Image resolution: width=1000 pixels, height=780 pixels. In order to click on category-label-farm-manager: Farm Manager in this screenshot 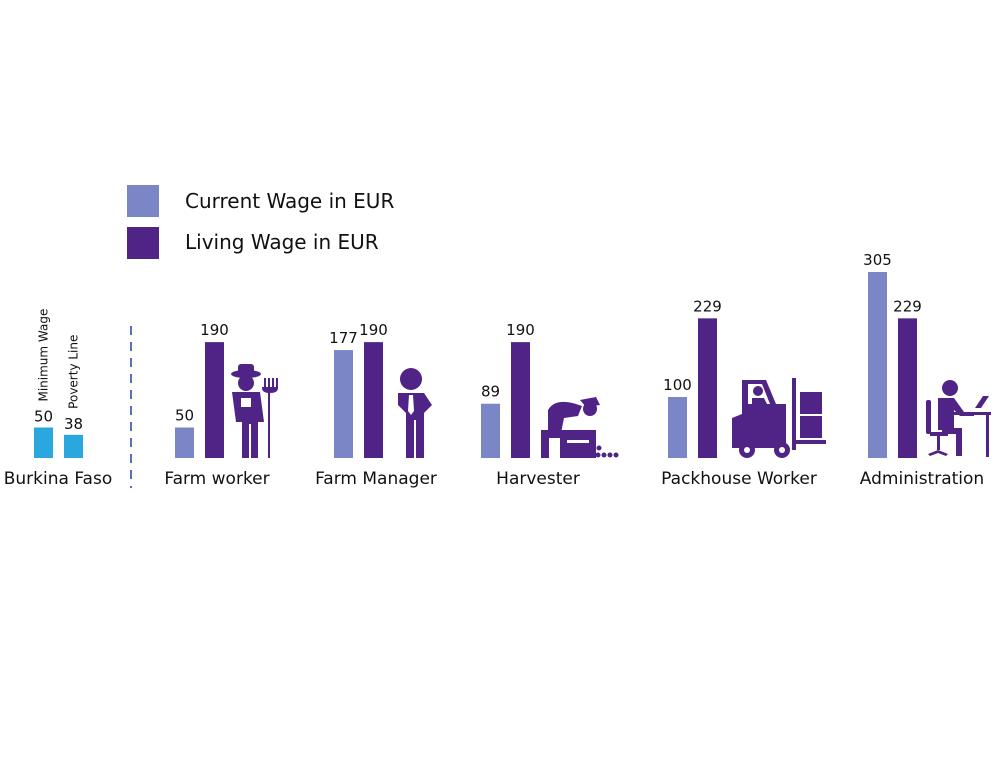, I will do `click(376, 479)`.